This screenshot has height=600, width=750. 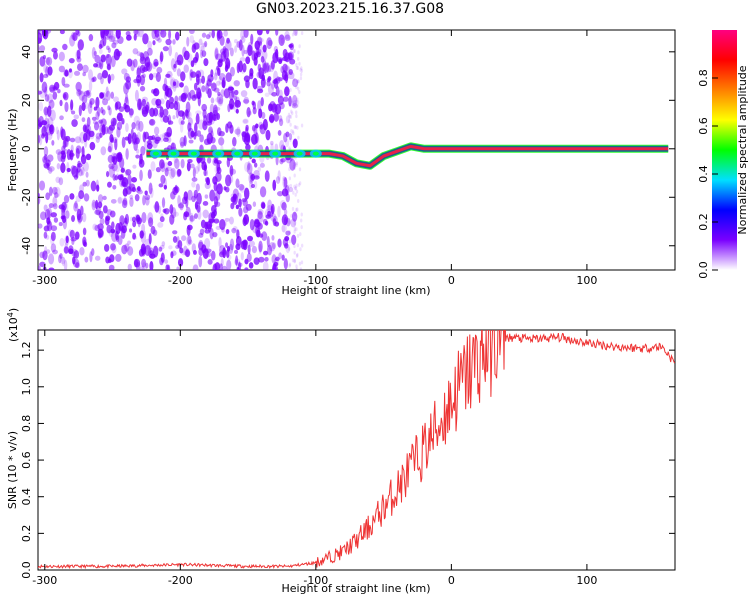 What do you see at coordinates (180, 280) in the screenshot?
I see `x-tick-label: -200` at bounding box center [180, 280].